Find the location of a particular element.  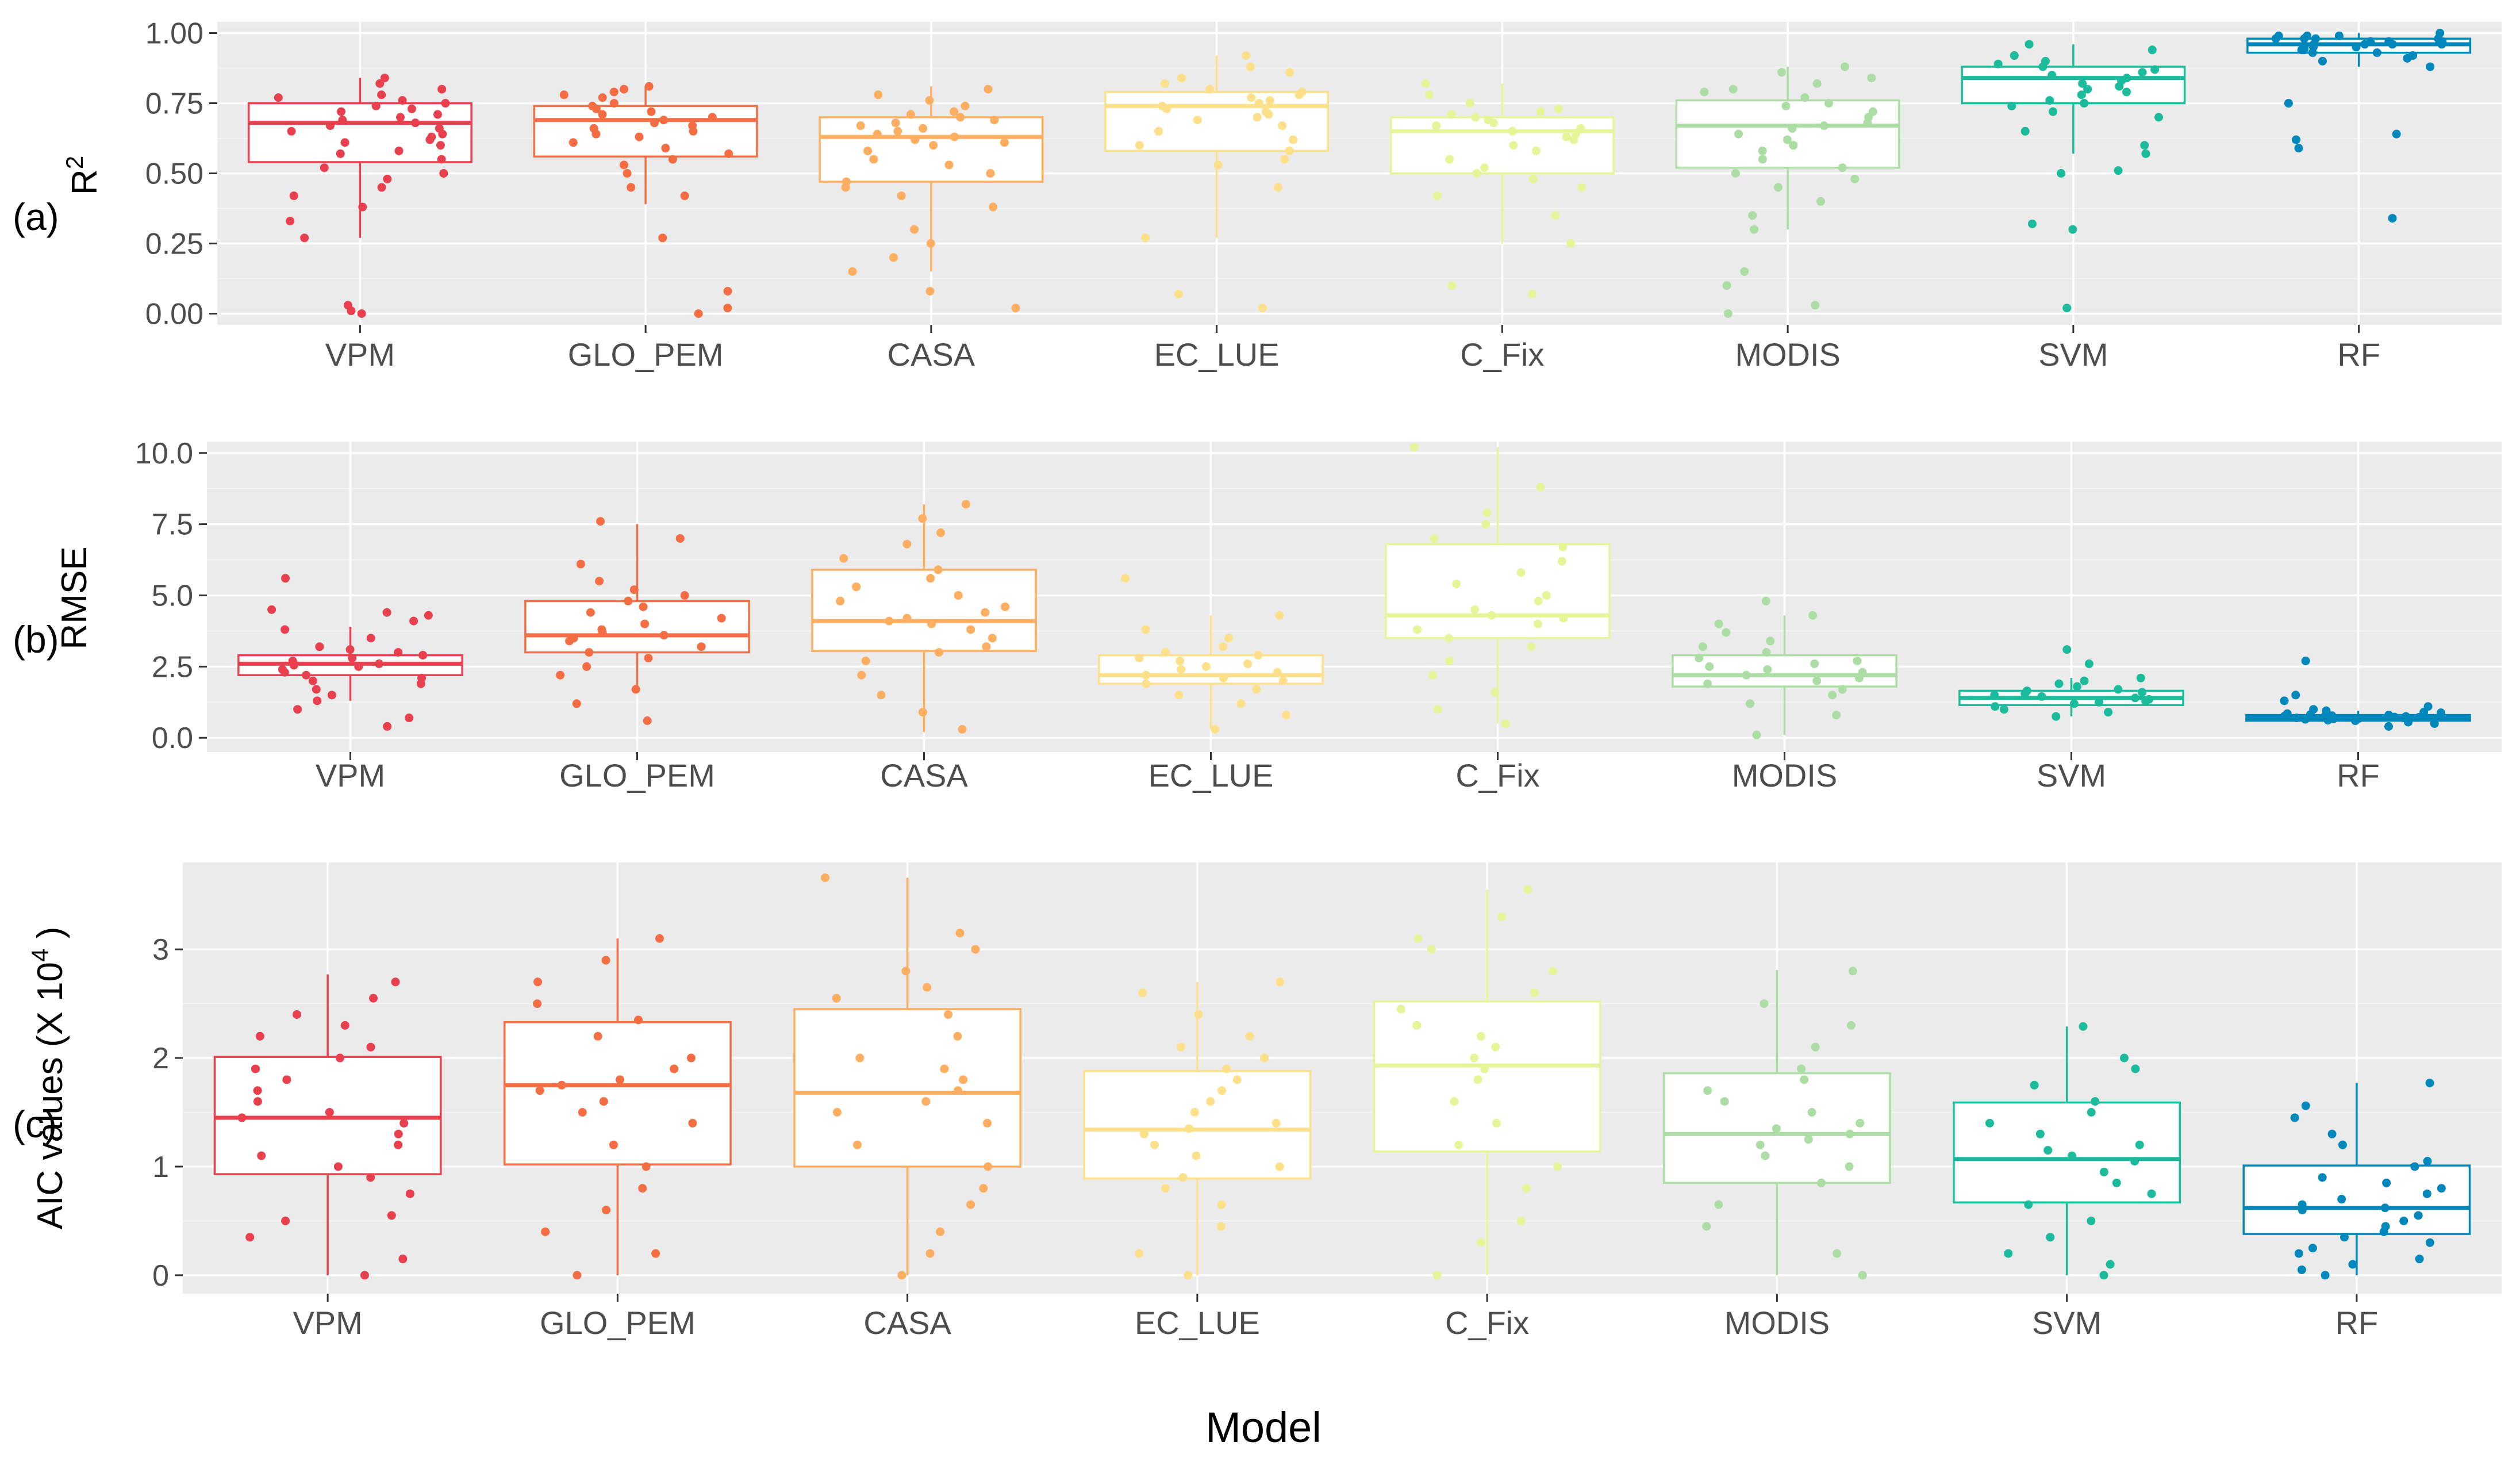

box-C_Fix is located at coordinates (1502, 145).